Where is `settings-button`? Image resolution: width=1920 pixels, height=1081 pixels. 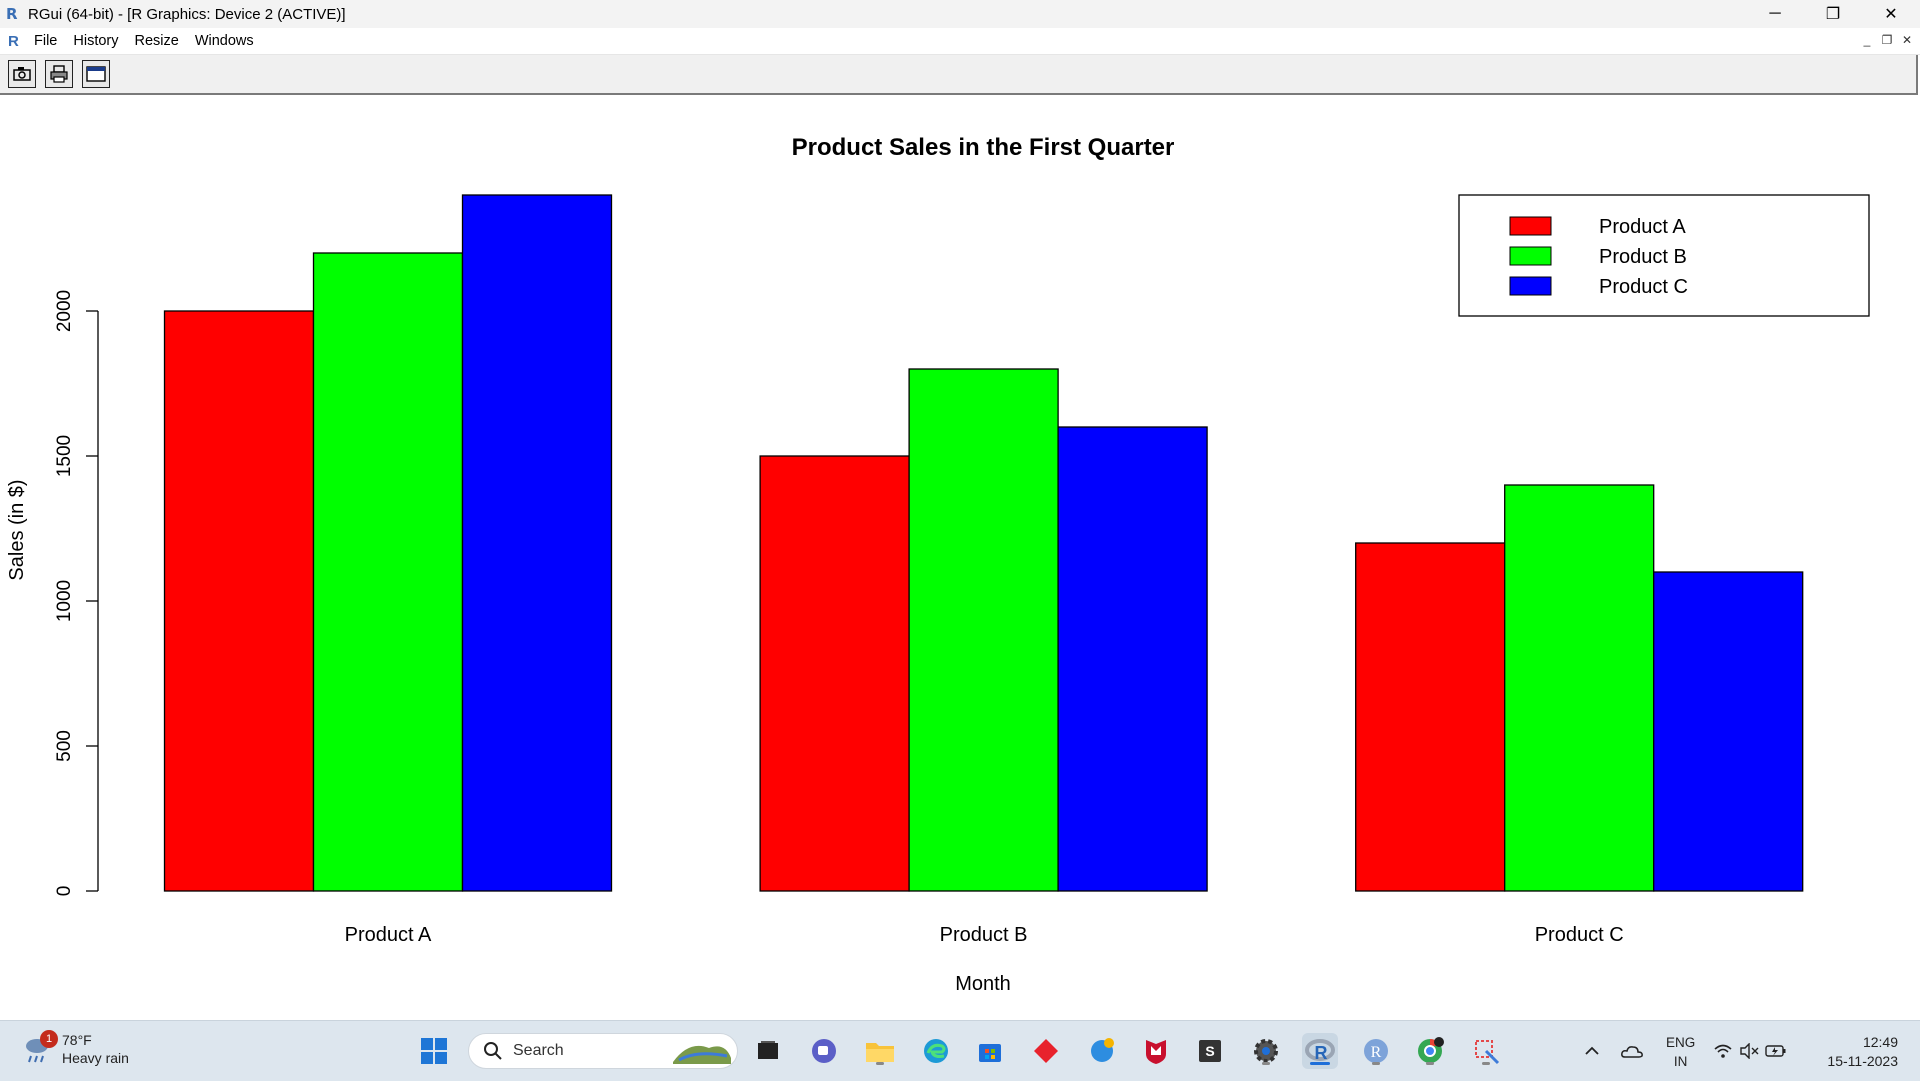
settings-button is located at coordinates (1266, 1051).